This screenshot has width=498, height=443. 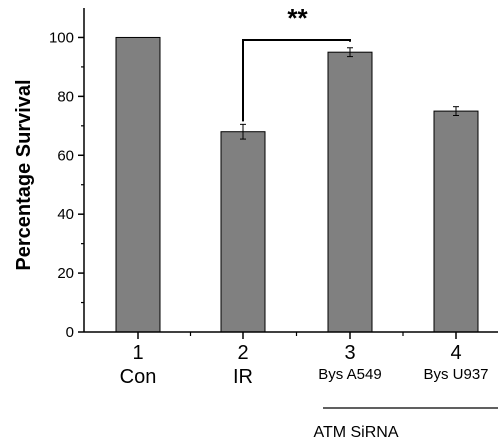 What do you see at coordinates (455, 374) in the screenshot?
I see `x-tick-label: Bys U937` at bounding box center [455, 374].